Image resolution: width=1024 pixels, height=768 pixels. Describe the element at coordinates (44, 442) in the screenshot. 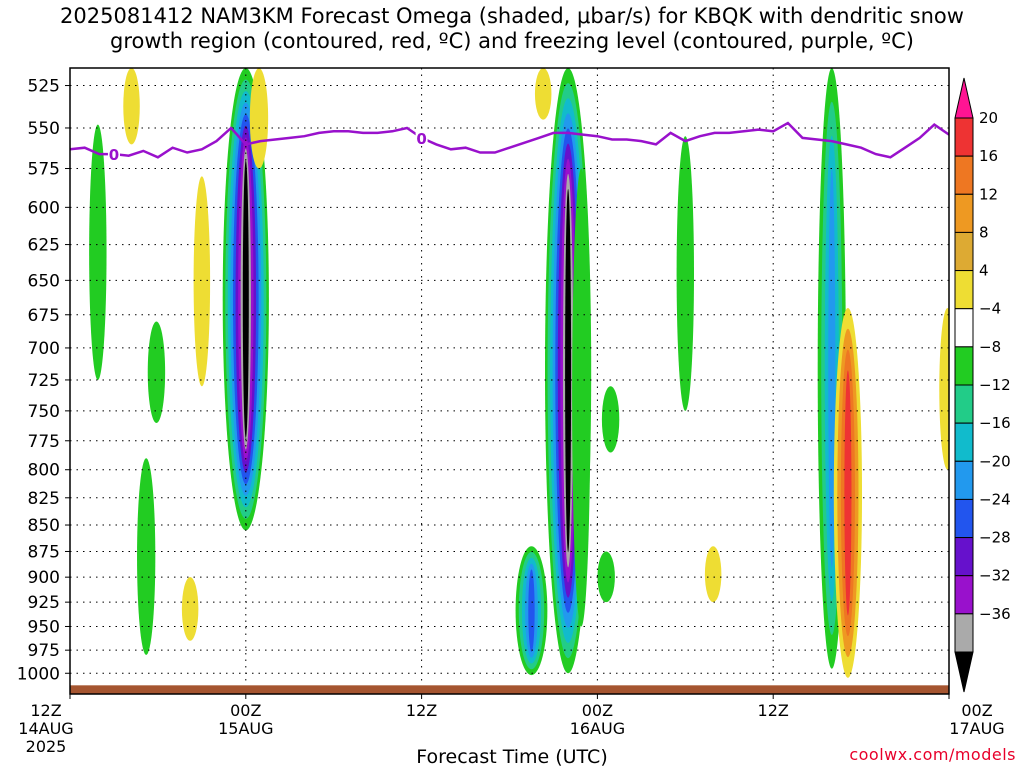

I see `y-tick-label: 775` at that location.